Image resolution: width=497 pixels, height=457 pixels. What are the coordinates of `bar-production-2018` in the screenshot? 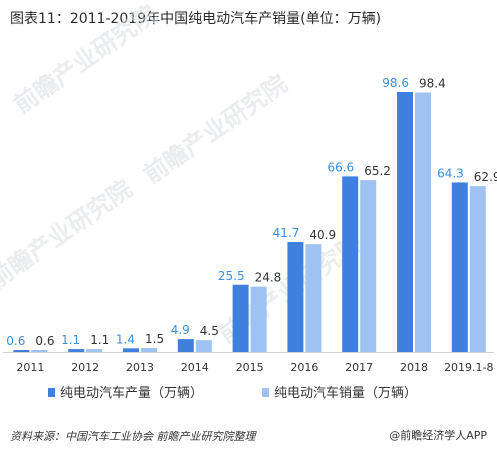 It's located at (405, 222).